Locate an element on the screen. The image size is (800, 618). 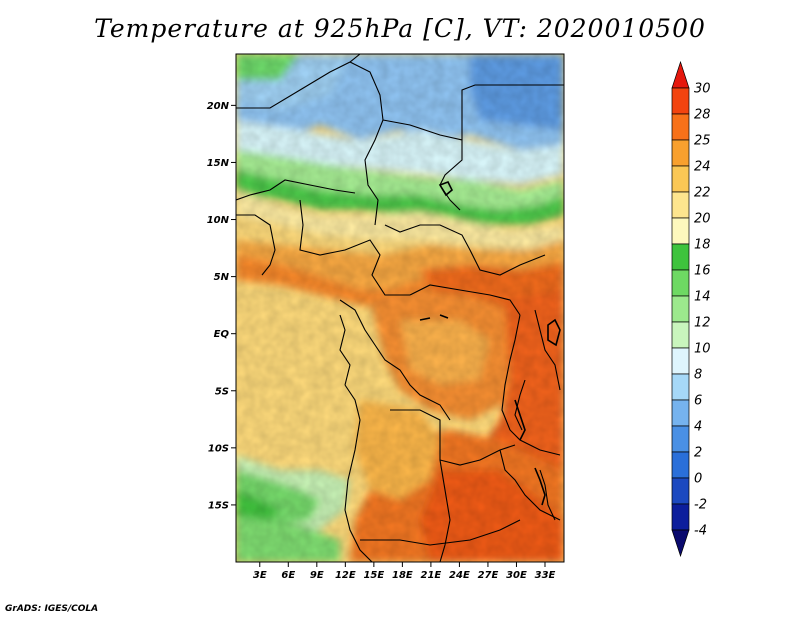
colorbar-label: 25 is located at coordinates (702, 141).